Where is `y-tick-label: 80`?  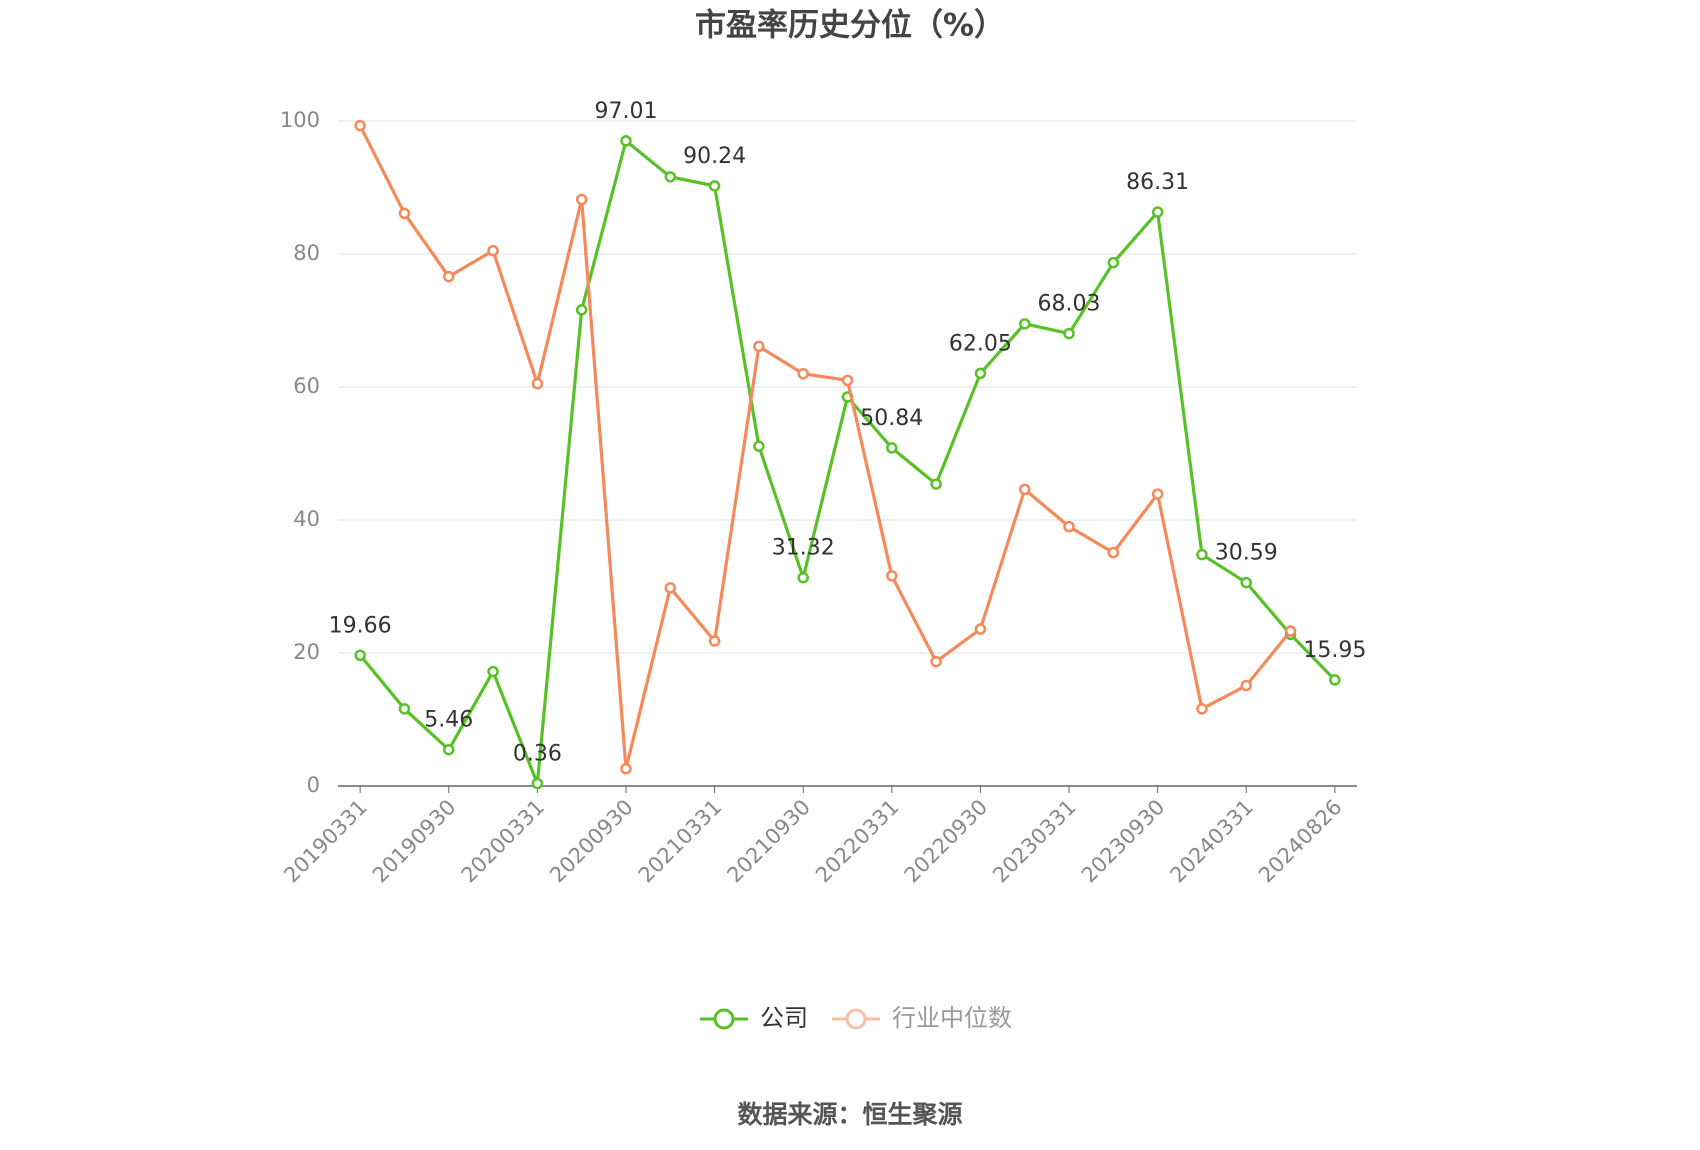 y-tick-label: 80 is located at coordinates (306, 253).